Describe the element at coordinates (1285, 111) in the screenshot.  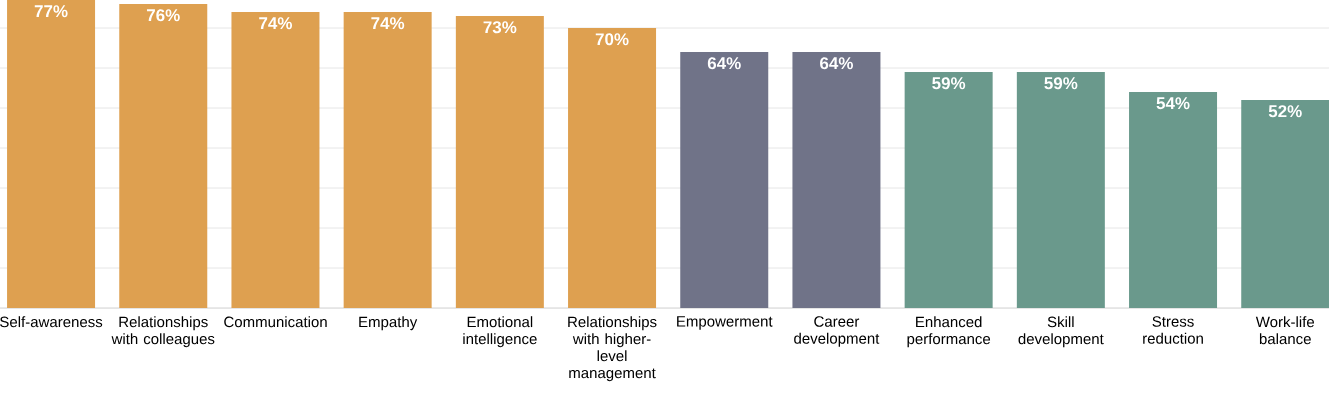
I see `data-label: 52%` at that location.